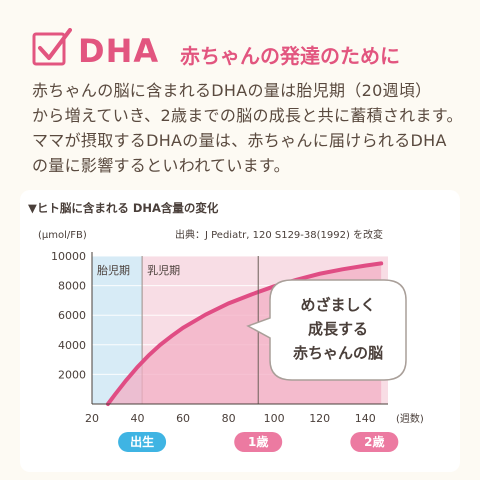  What do you see at coordinates (161, 165) in the screenshot?
I see `body-line: の量に影響するといわれています。` at bounding box center [161, 165].